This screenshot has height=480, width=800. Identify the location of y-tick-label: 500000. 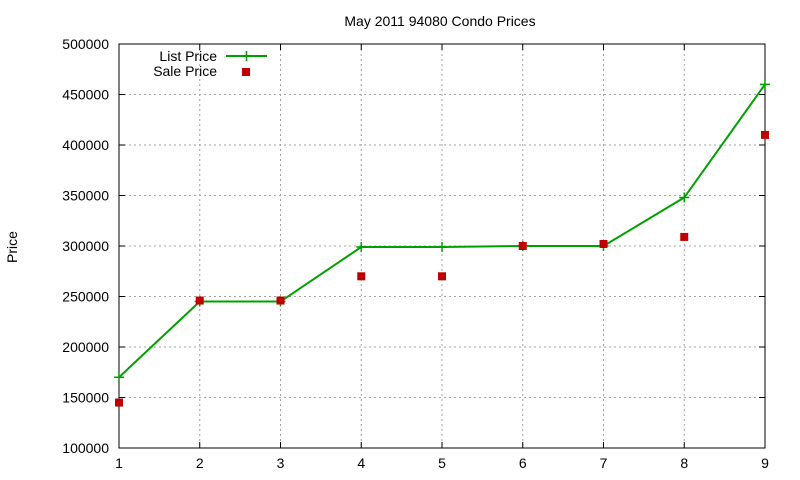
(85, 44).